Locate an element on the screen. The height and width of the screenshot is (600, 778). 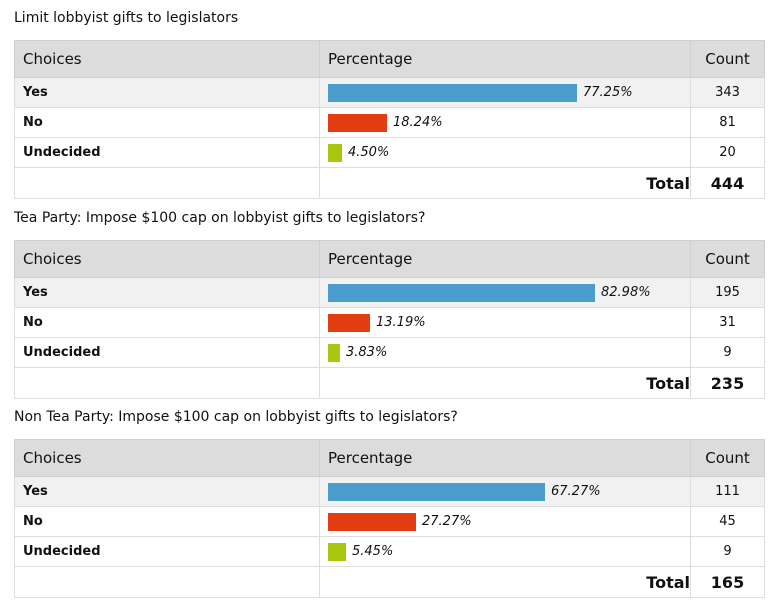
total-row: Total 444 is located at coordinates (389, 183).